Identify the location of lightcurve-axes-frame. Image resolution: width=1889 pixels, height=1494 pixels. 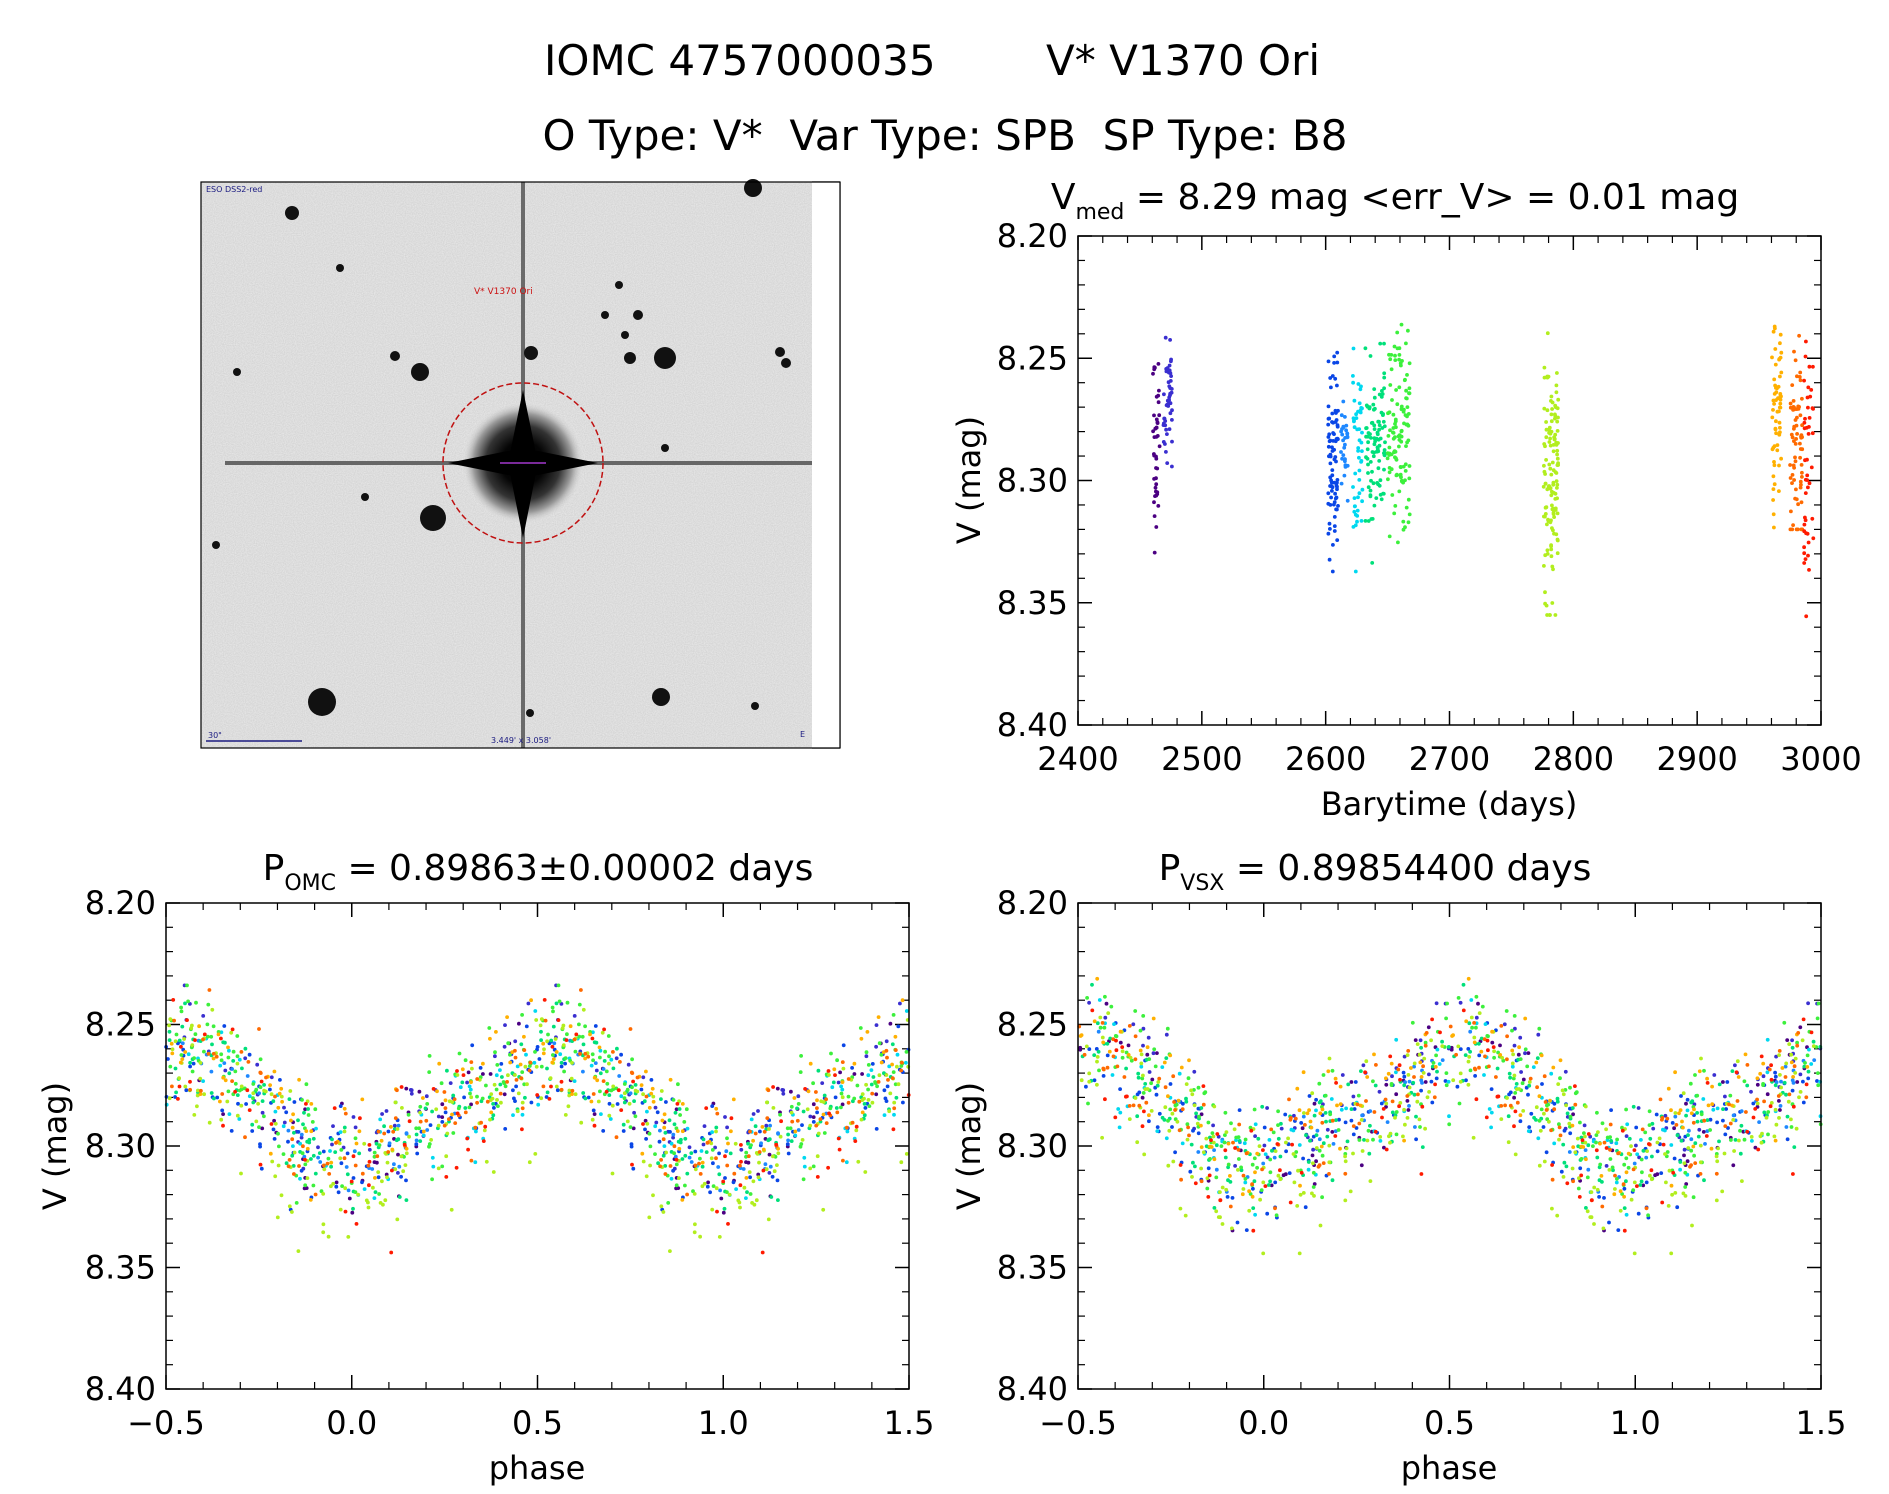
(1449, 480).